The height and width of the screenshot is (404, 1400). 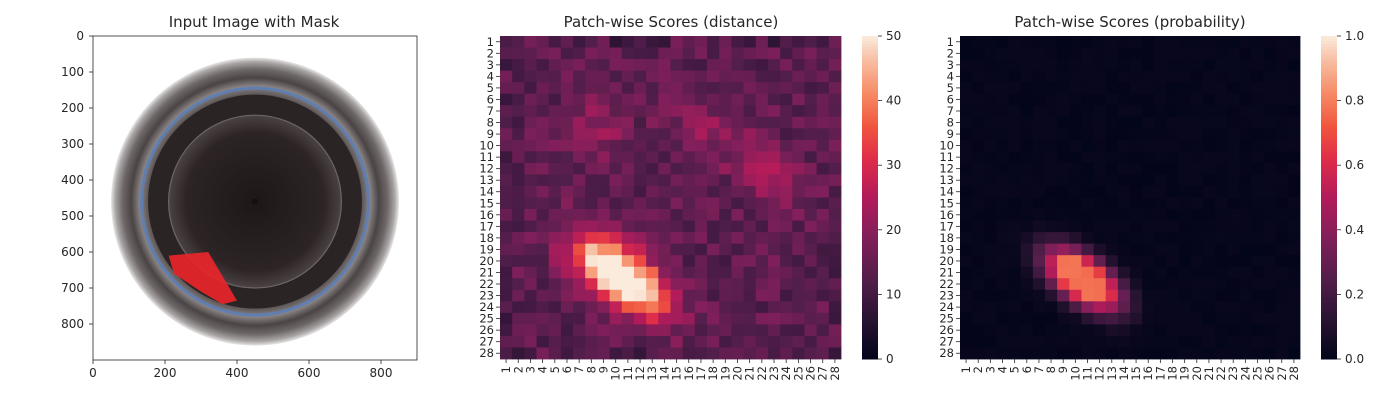 I want to click on y-tick-label: 600, so click(x=72, y=252).